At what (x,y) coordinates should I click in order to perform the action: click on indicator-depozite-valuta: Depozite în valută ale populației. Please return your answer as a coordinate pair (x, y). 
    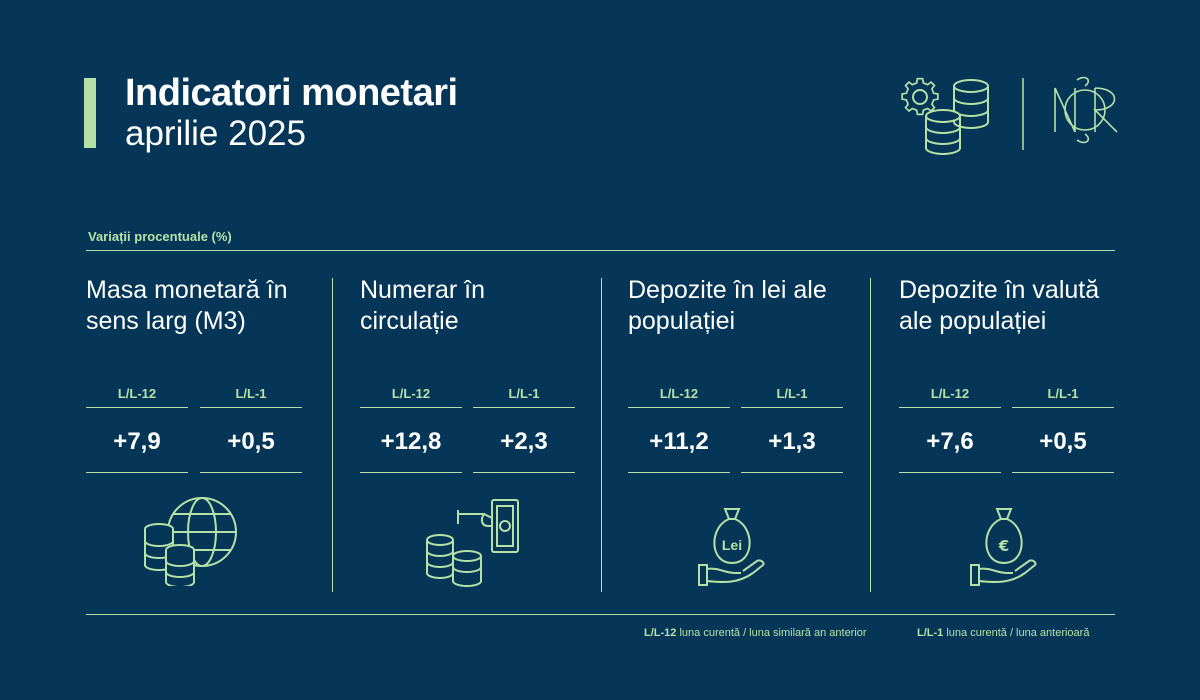
    Looking at the image, I should click on (1014, 306).